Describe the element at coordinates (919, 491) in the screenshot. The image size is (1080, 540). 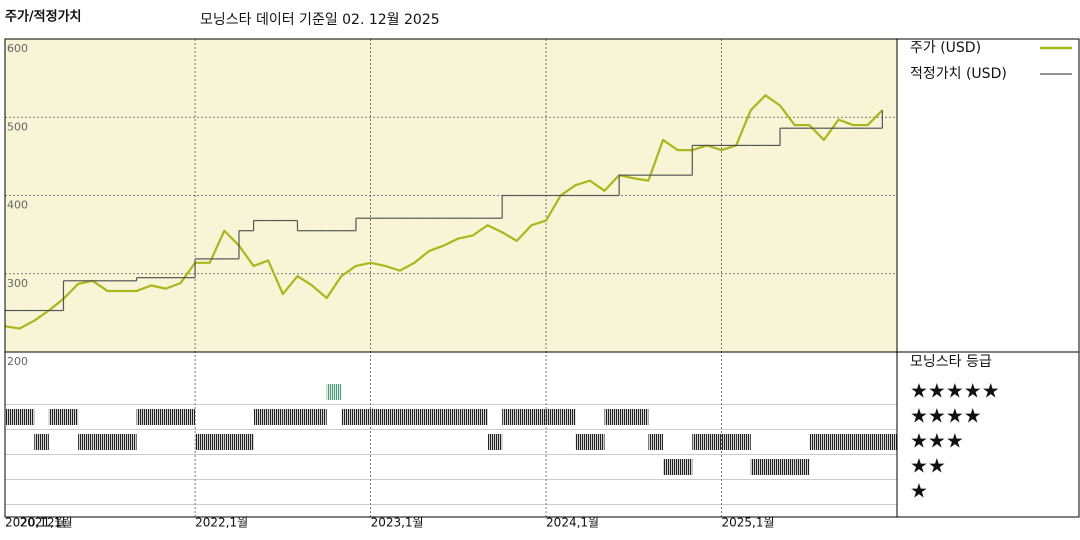
I see `rating-label: ★` at that location.